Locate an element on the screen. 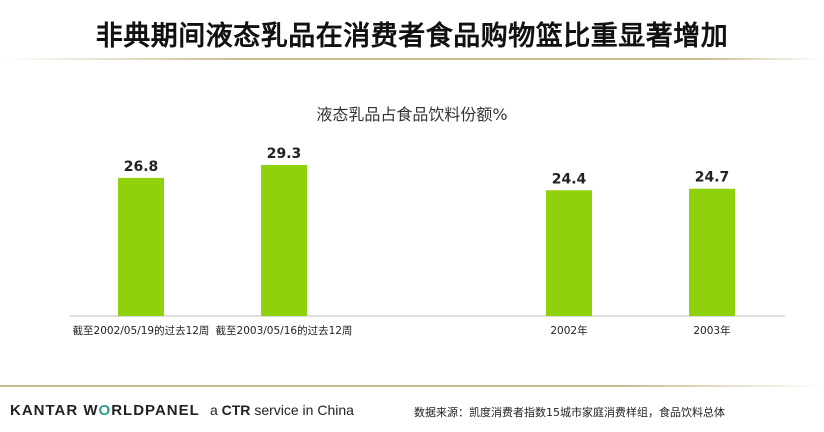 The height and width of the screenshot is (432, 824). x-tick-label: 截至2002/05/19的过去12周 is located at coordinates (141, 330).